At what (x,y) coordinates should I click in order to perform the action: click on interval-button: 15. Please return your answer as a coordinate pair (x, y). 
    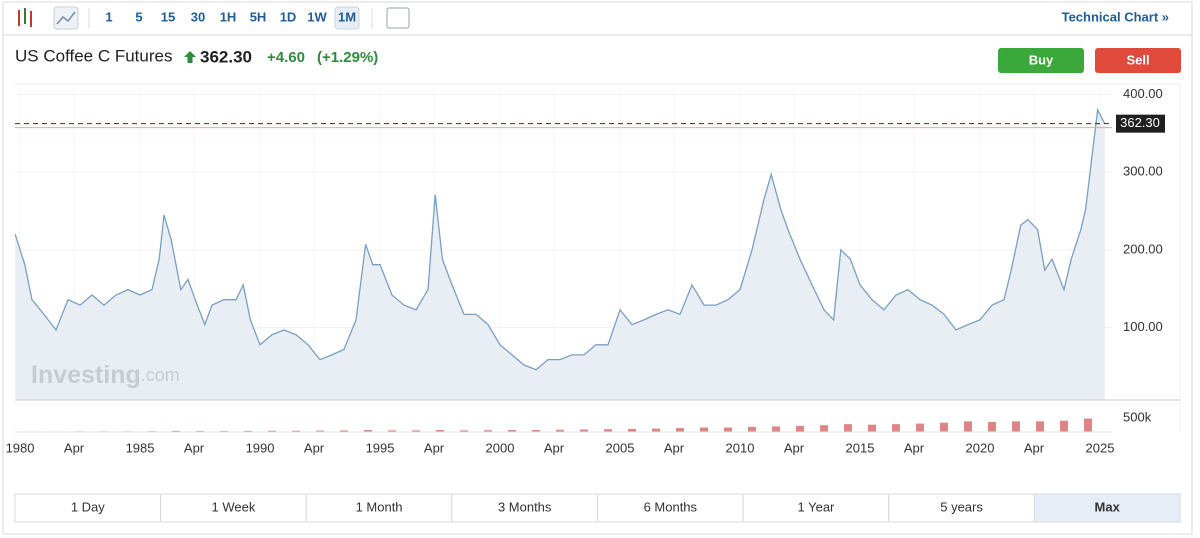
    Looking at the image, I should click on (168, 16).